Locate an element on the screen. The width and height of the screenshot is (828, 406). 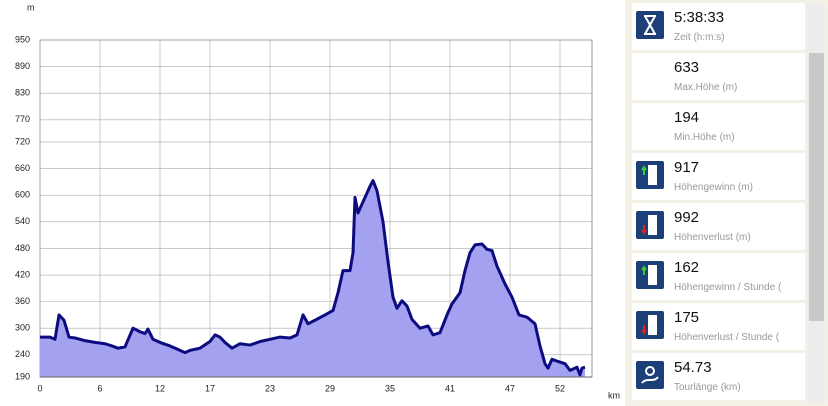
x-tick-label: 0 is located at coordinates (39, 388).